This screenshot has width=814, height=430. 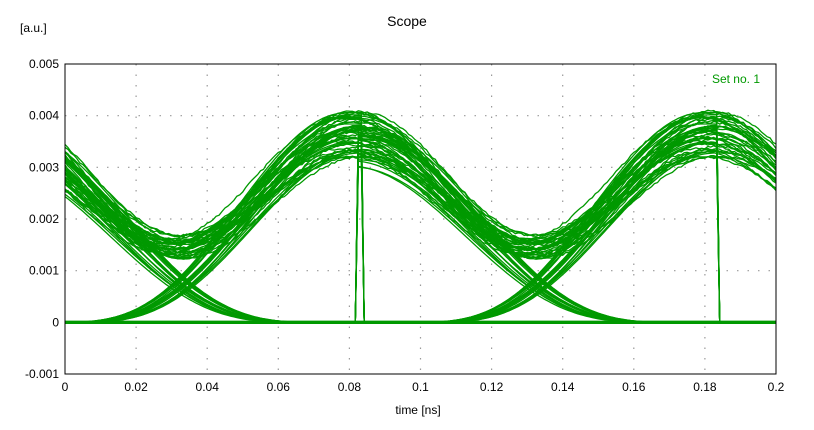 I want to click on y-tick-label: 0, so click(x=55, y=322).